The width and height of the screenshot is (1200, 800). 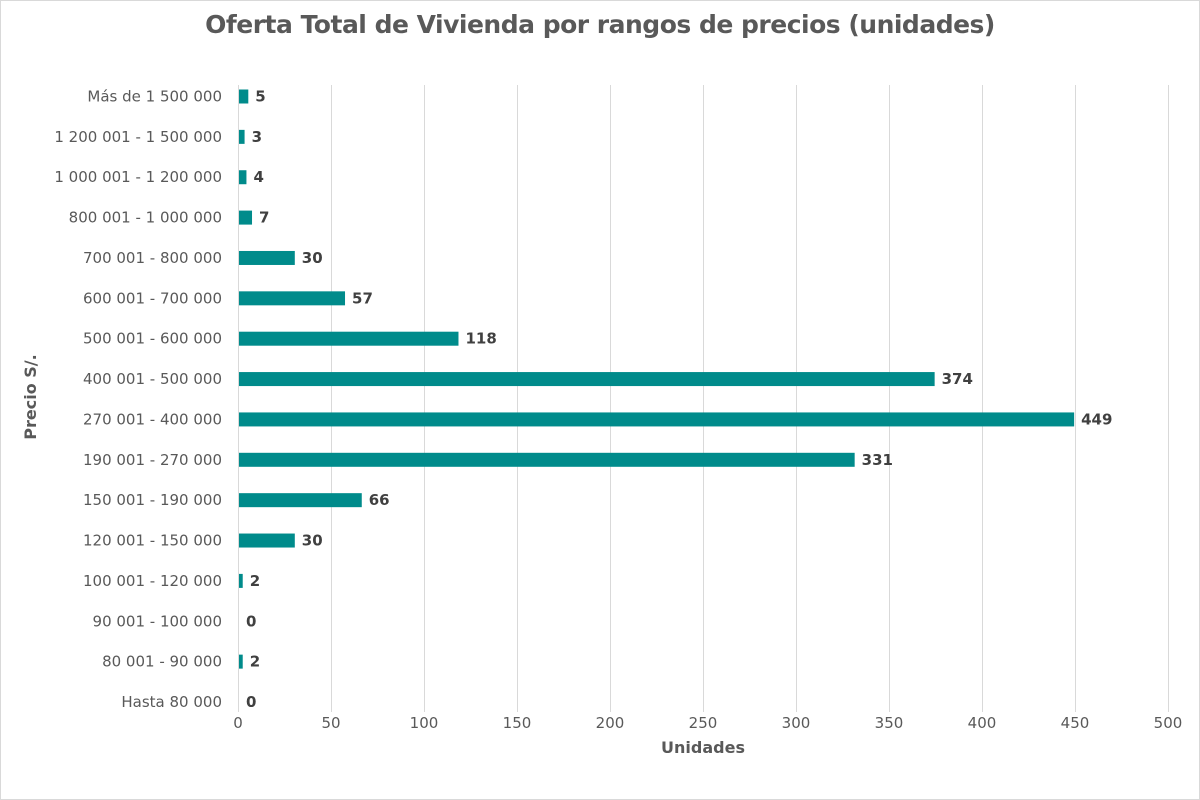 I want to click on x-tick-labels: 0 50 100 150 200 250 300 350 400 450 500, so click(x=707, y=723).